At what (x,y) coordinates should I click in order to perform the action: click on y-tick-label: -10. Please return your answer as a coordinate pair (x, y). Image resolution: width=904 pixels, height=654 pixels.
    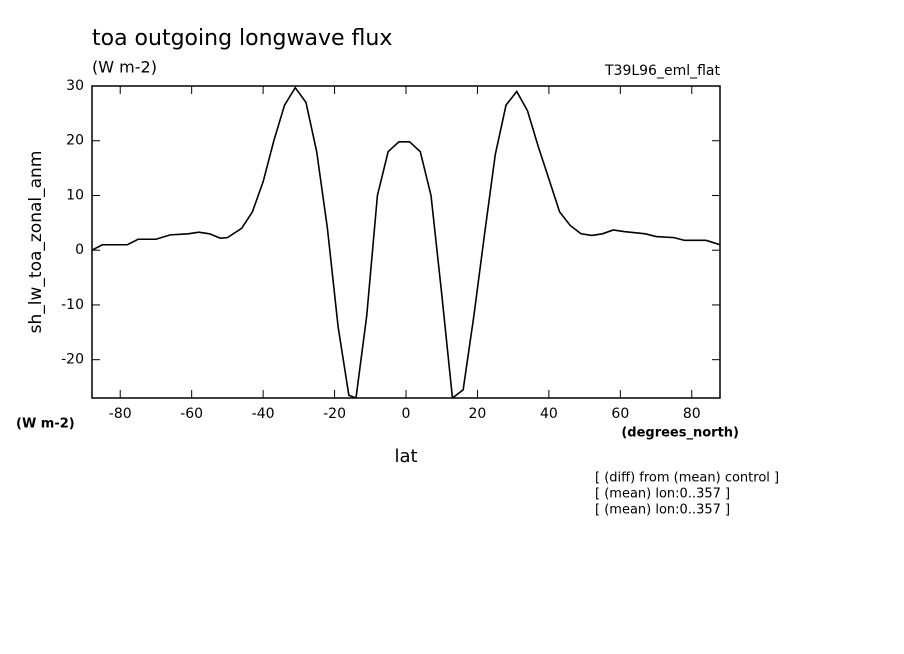
    Looking at the image, I should click on (72, 305).